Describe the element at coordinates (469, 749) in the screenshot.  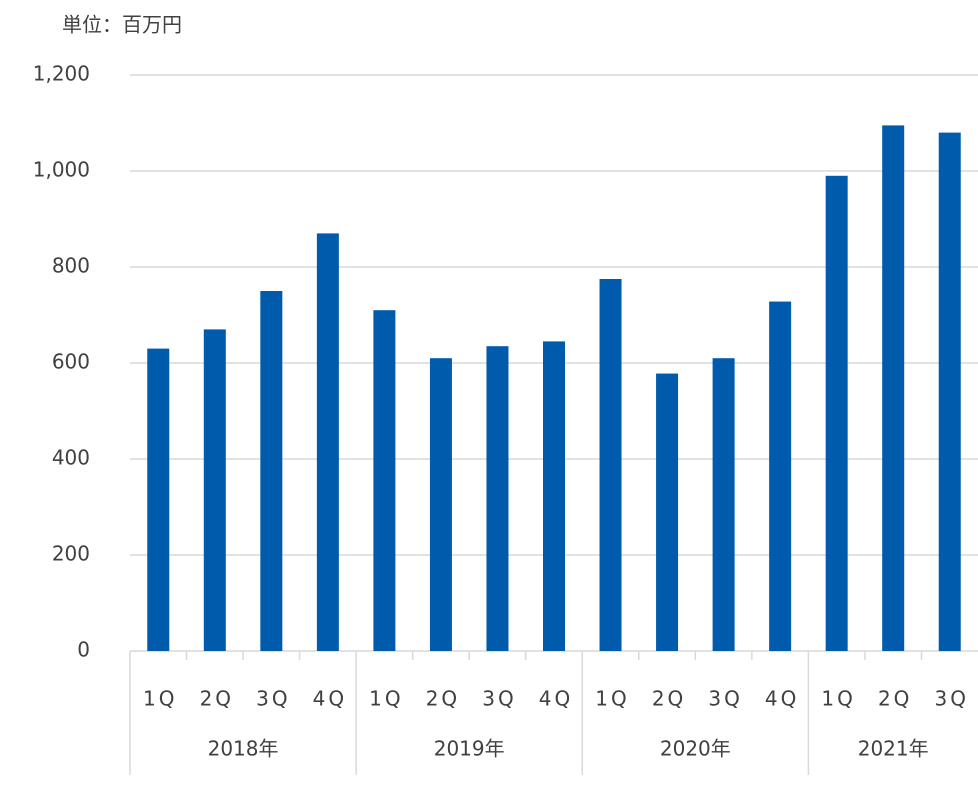
I see `group-label: 2019年` at that location.